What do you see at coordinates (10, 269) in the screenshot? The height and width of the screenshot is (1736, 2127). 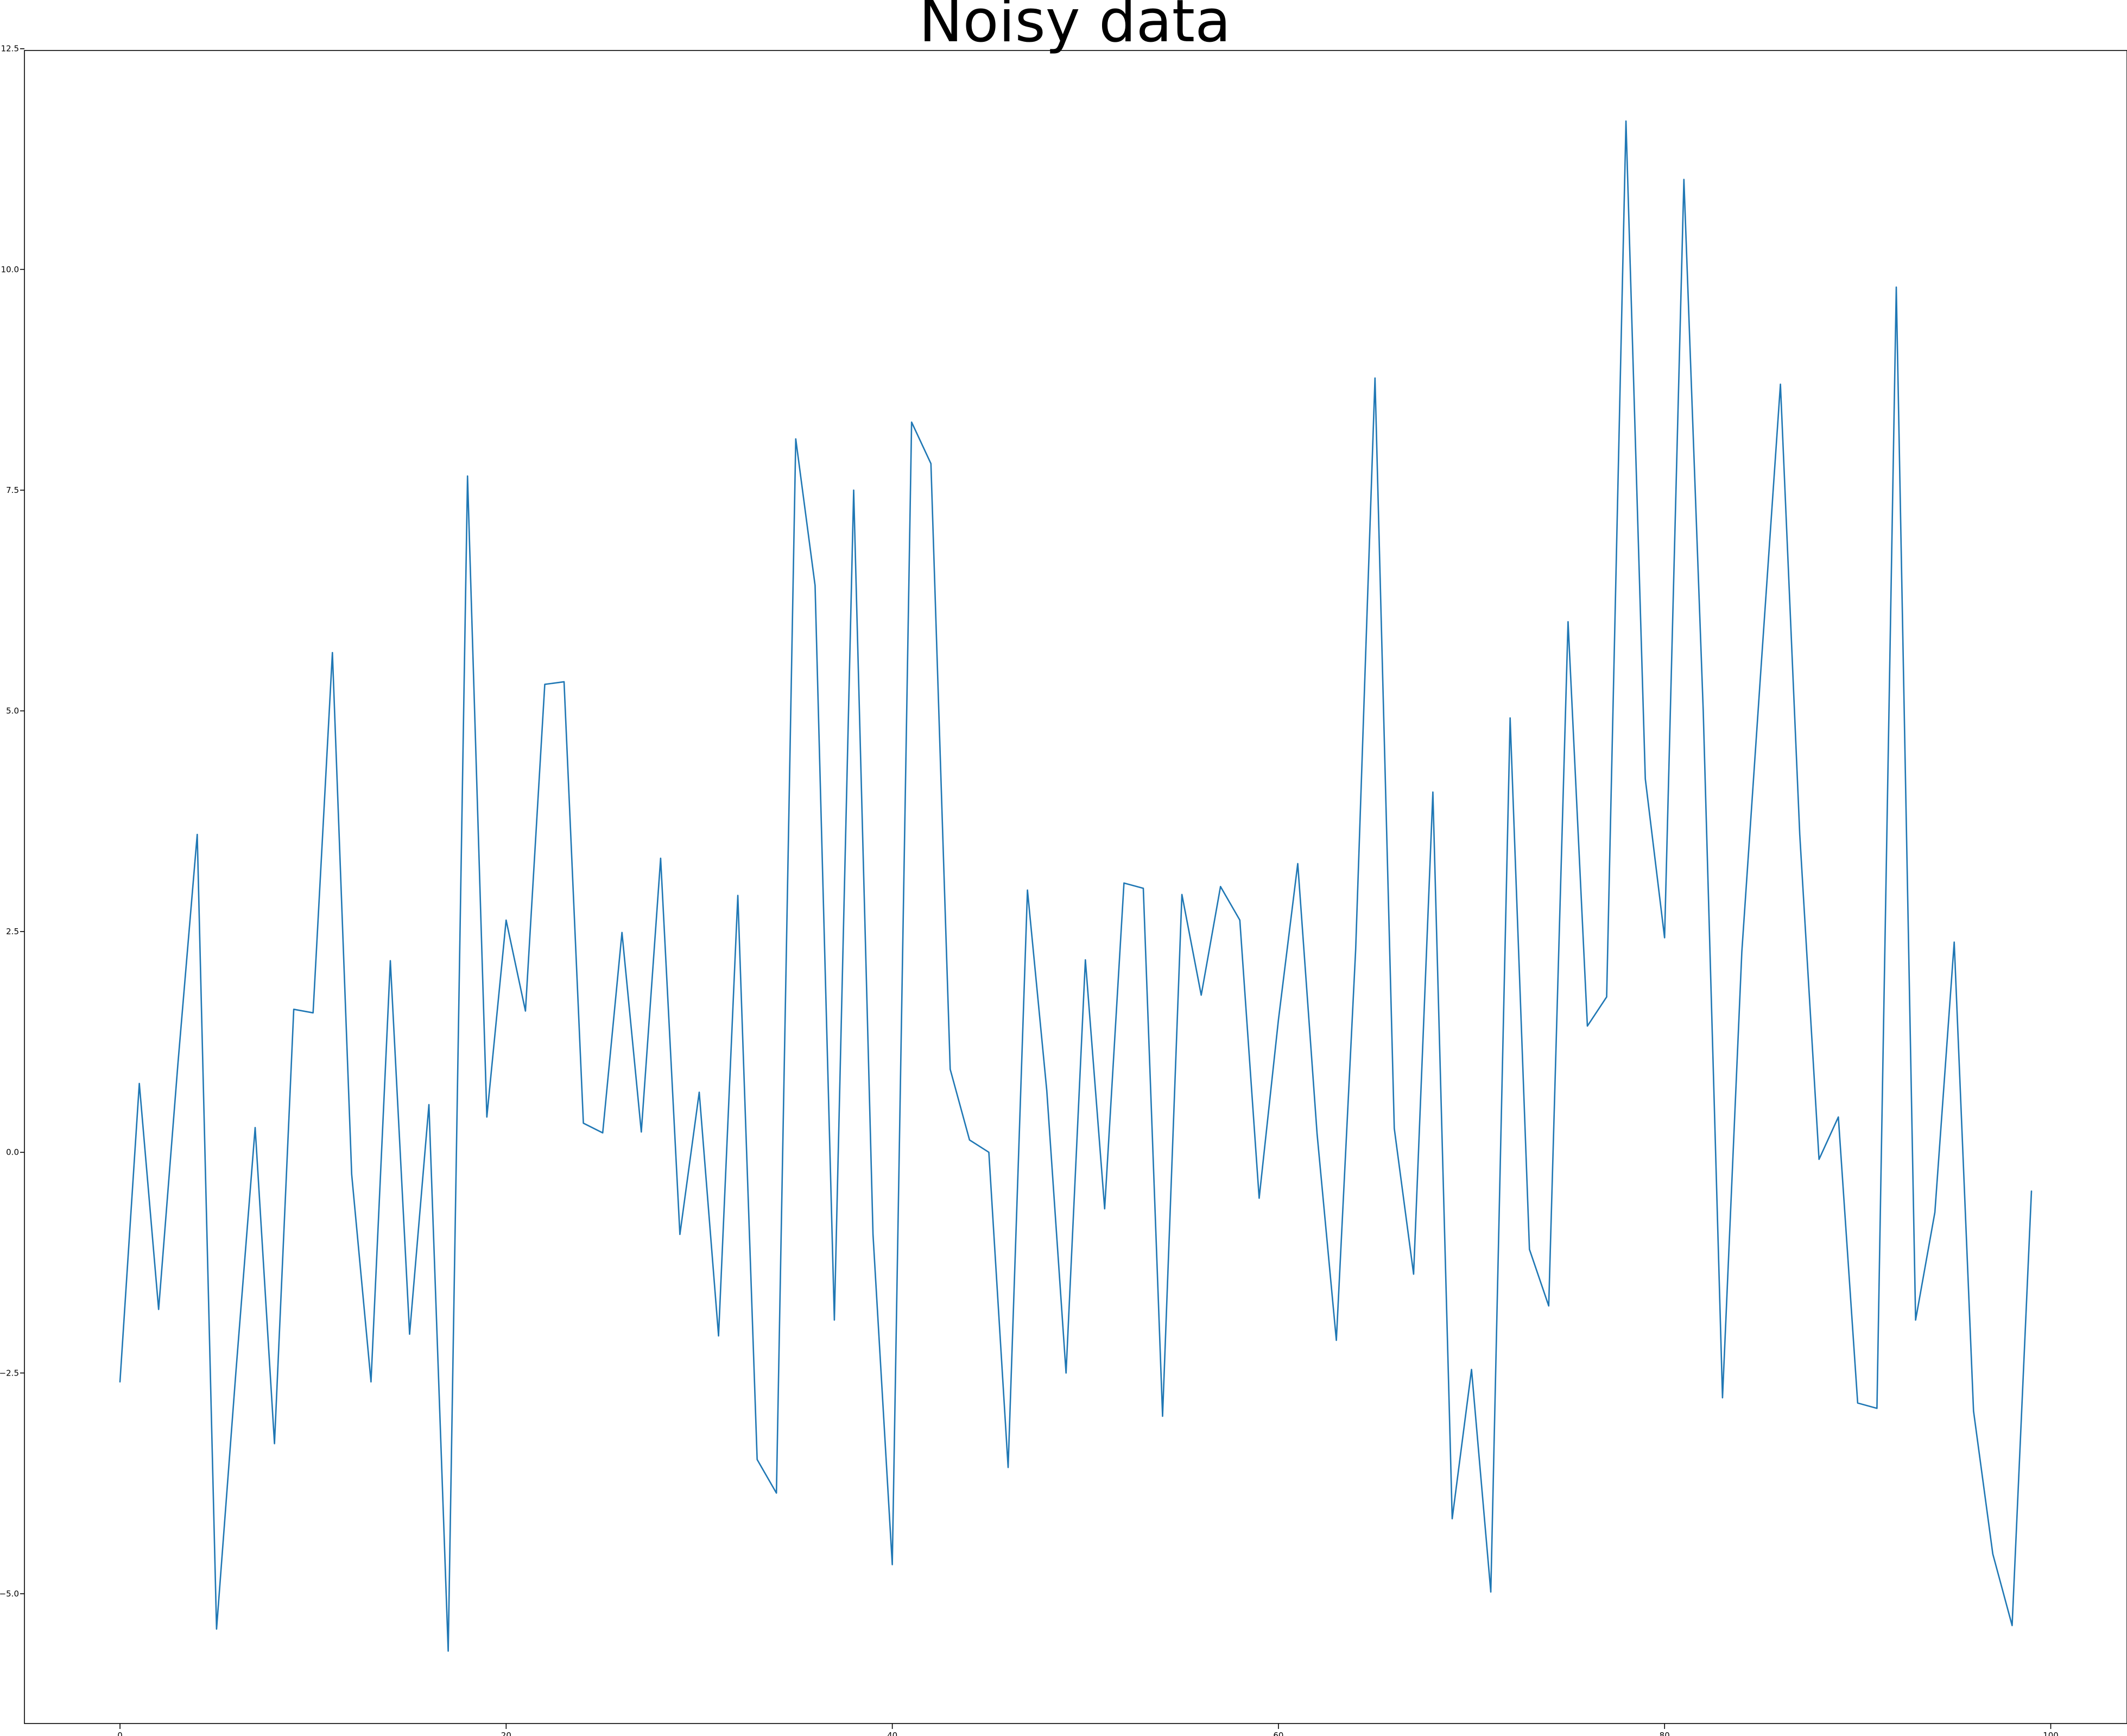 I see `y-tick-label: 10.0` at bounding box center [10, 269].